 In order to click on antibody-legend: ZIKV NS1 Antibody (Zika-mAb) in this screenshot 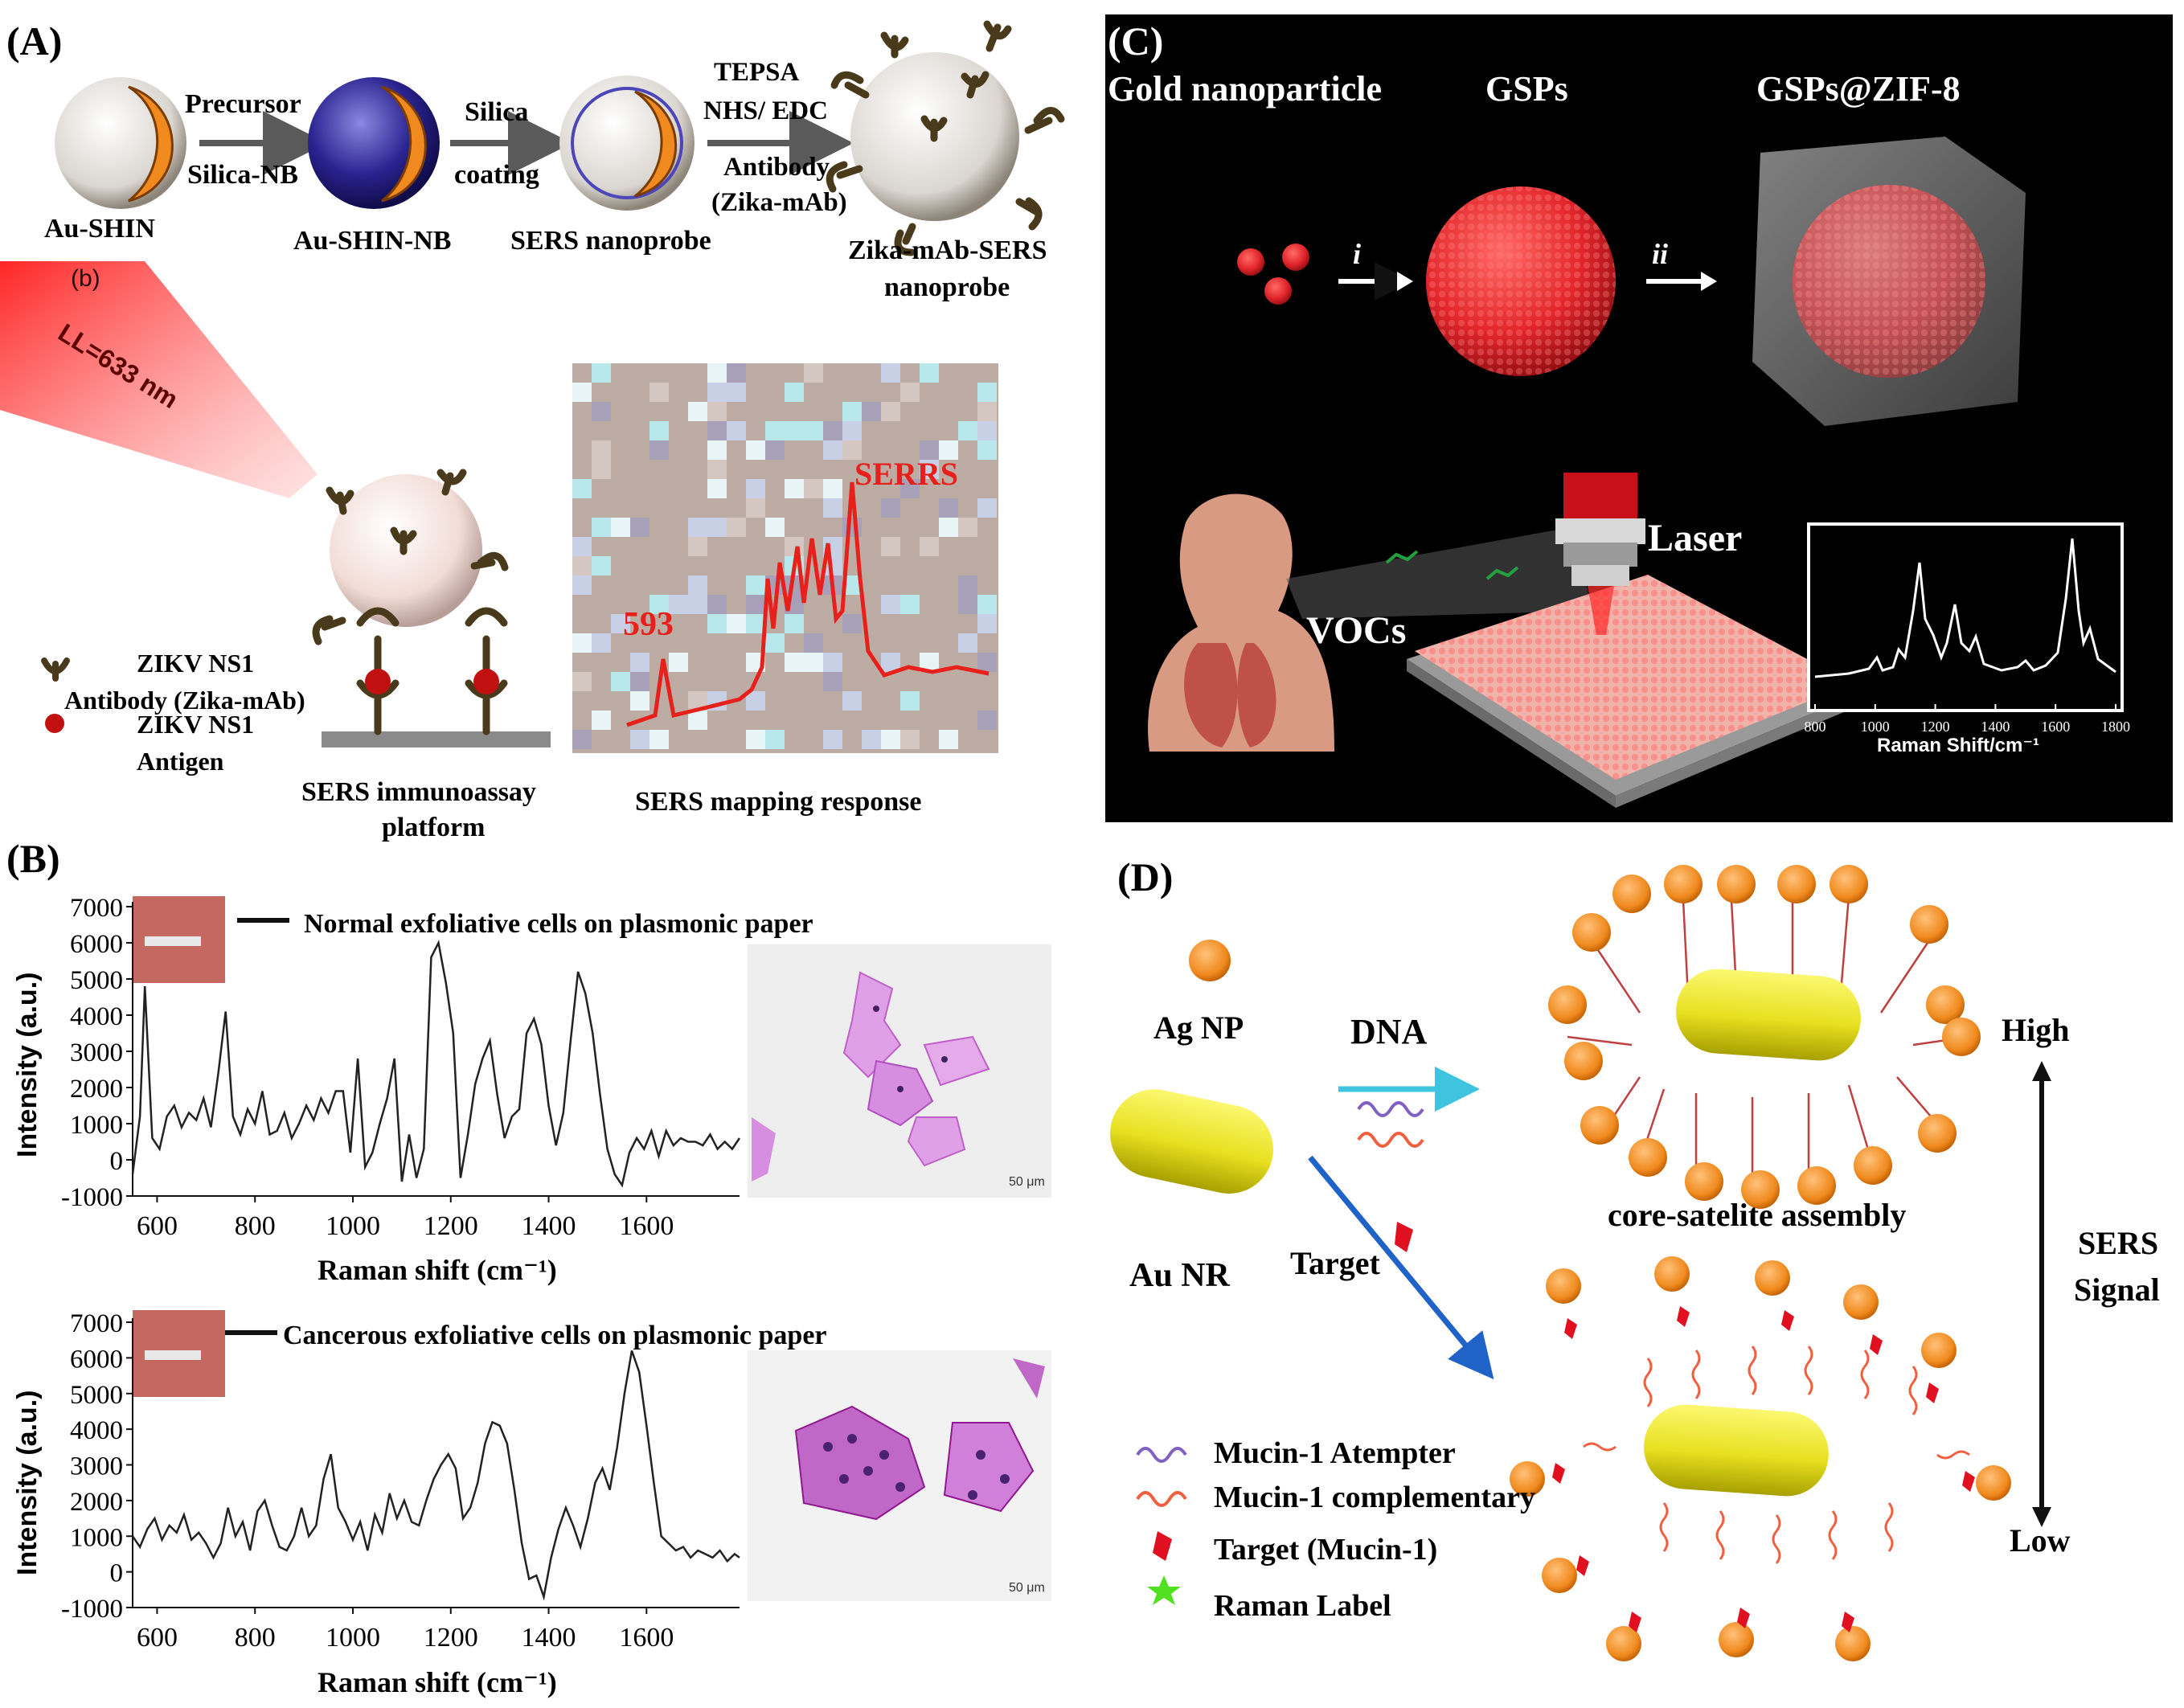, I will do `click(173, 682)`.